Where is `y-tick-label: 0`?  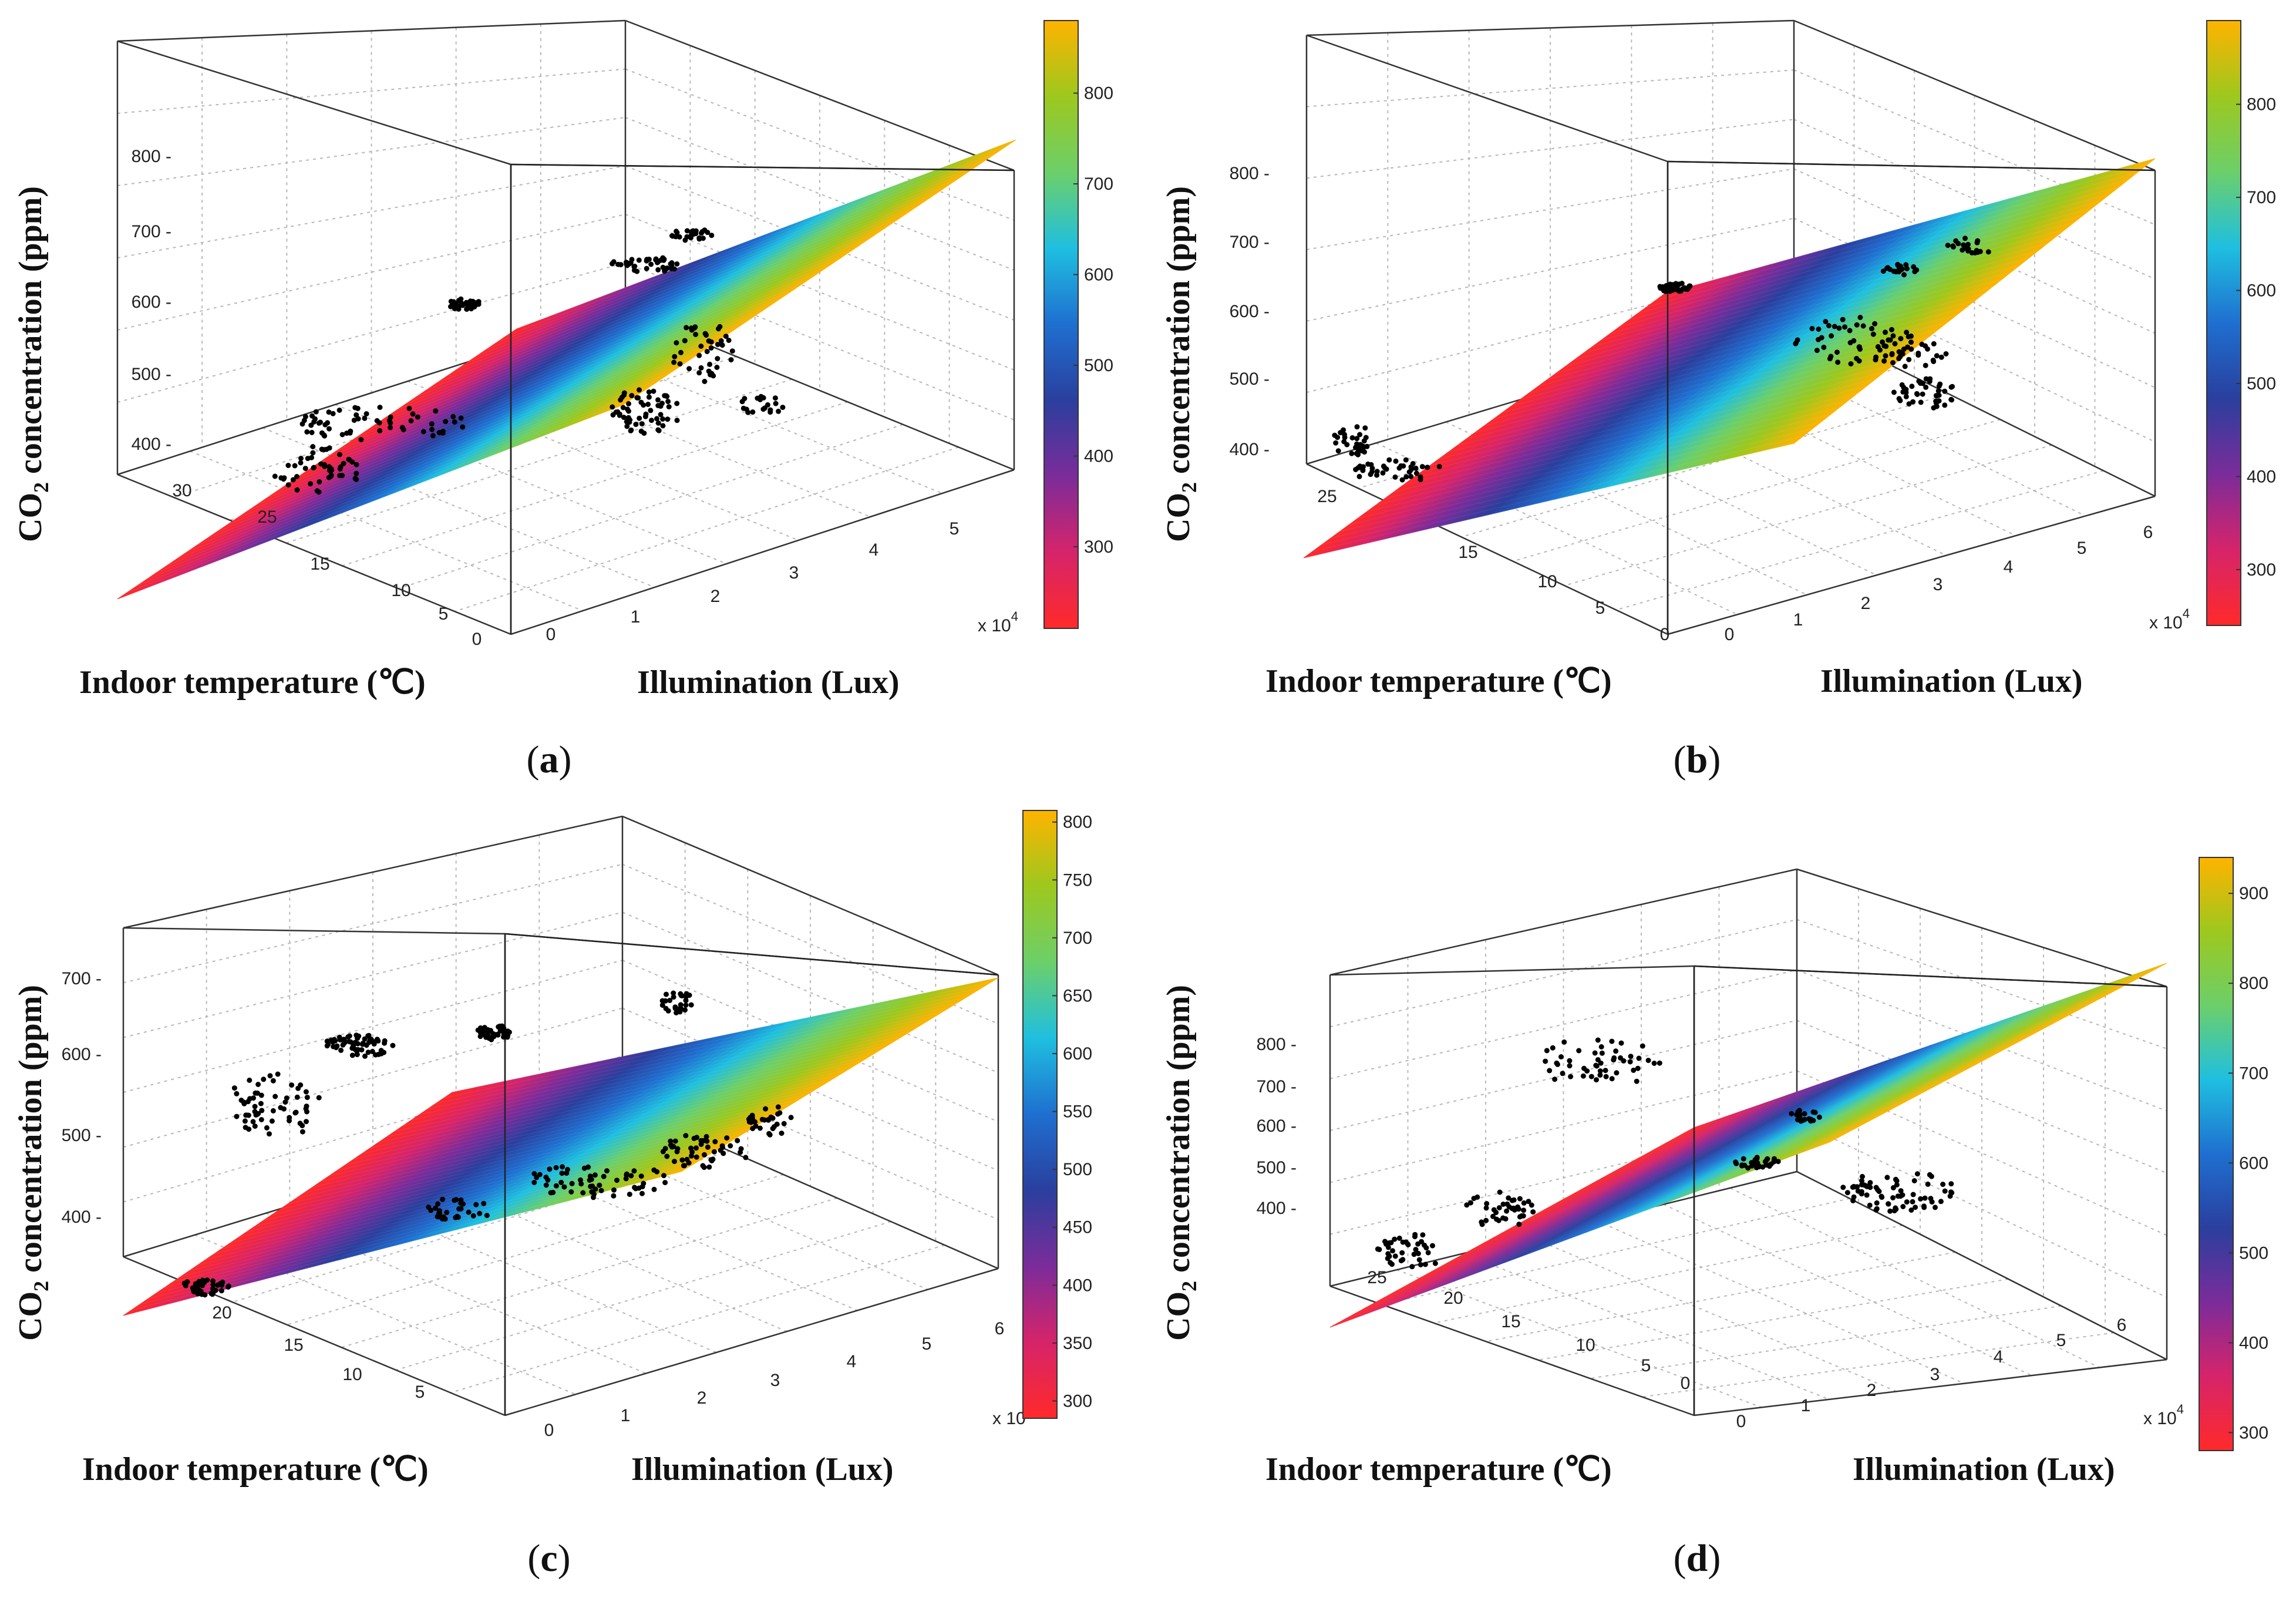 y-tick-label: 0 is located at coordinates (551, 634).